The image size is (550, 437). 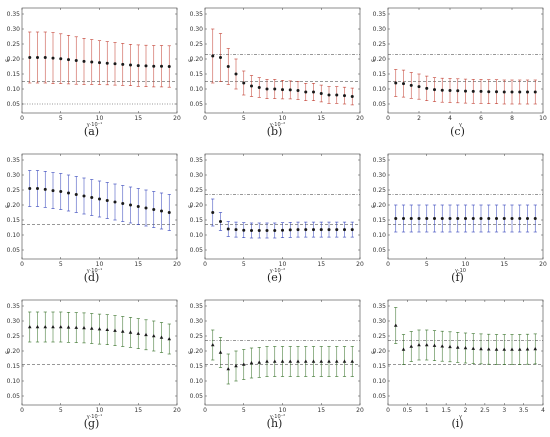 What do you see at coordinates (460, 125) in the screenshot?
I see `x-axis-label: γ` at bounding box center [460, 125].